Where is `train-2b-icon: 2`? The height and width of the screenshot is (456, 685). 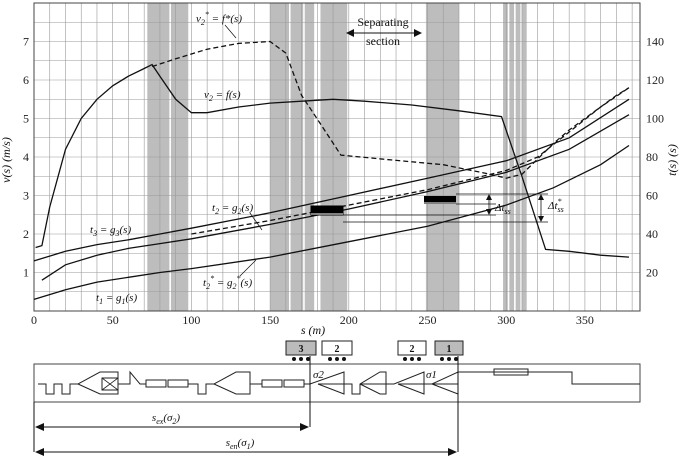 train-2b-icon: 2 is located at coordinates (412, 350).